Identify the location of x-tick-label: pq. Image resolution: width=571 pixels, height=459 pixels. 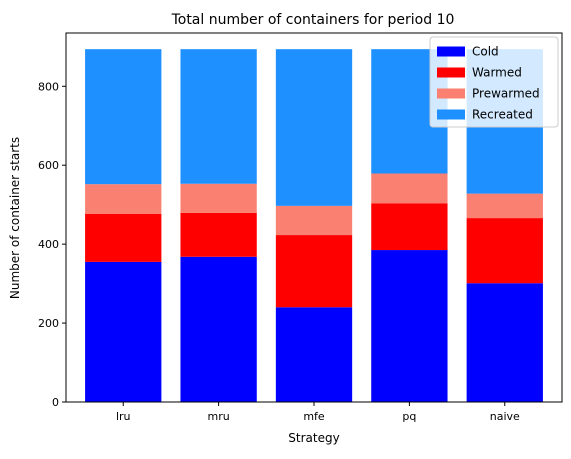
(409, 416).